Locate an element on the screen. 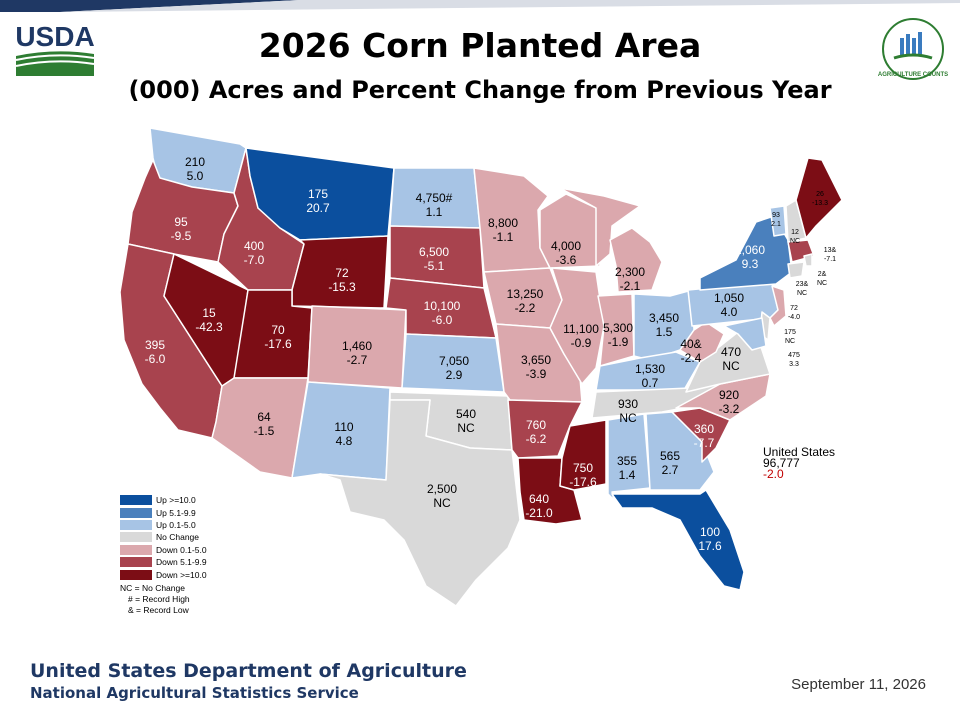  state-label-tn: 930 NC is located at coordinates (628, 411).